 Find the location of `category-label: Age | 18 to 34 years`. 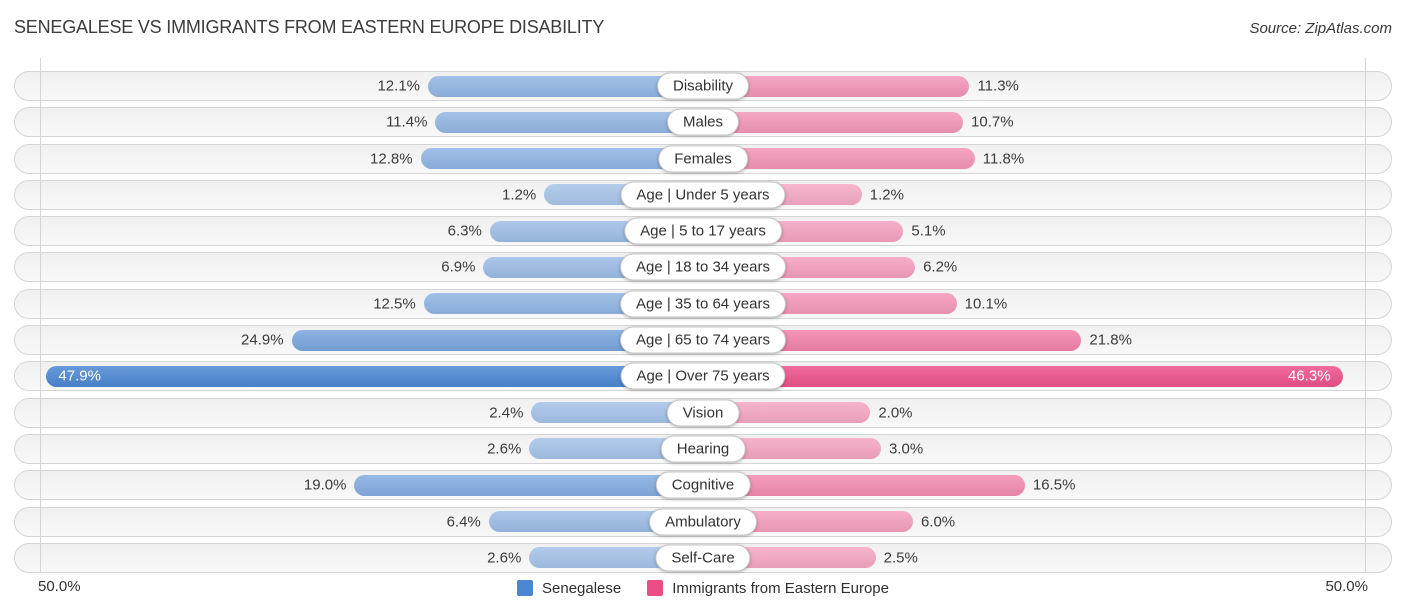

category-label: Age | 18 to 34 years is located at coordinates (703, 267).